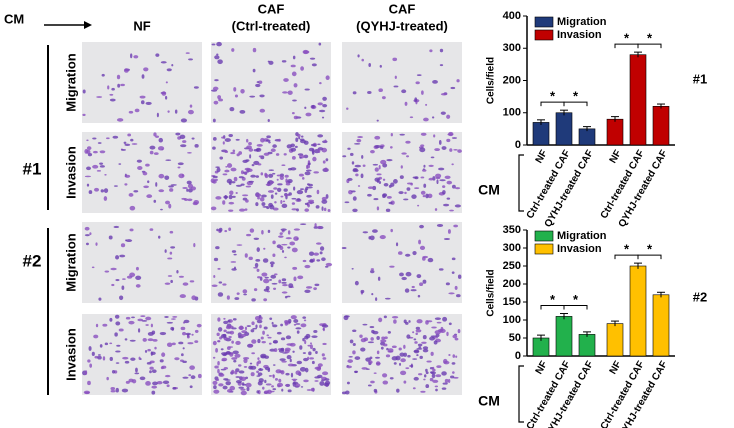 The image size is (734, 428). Describe the element at coordinates (518, 356) in the screenshot. I see `y-tick-label: 0` at that location.